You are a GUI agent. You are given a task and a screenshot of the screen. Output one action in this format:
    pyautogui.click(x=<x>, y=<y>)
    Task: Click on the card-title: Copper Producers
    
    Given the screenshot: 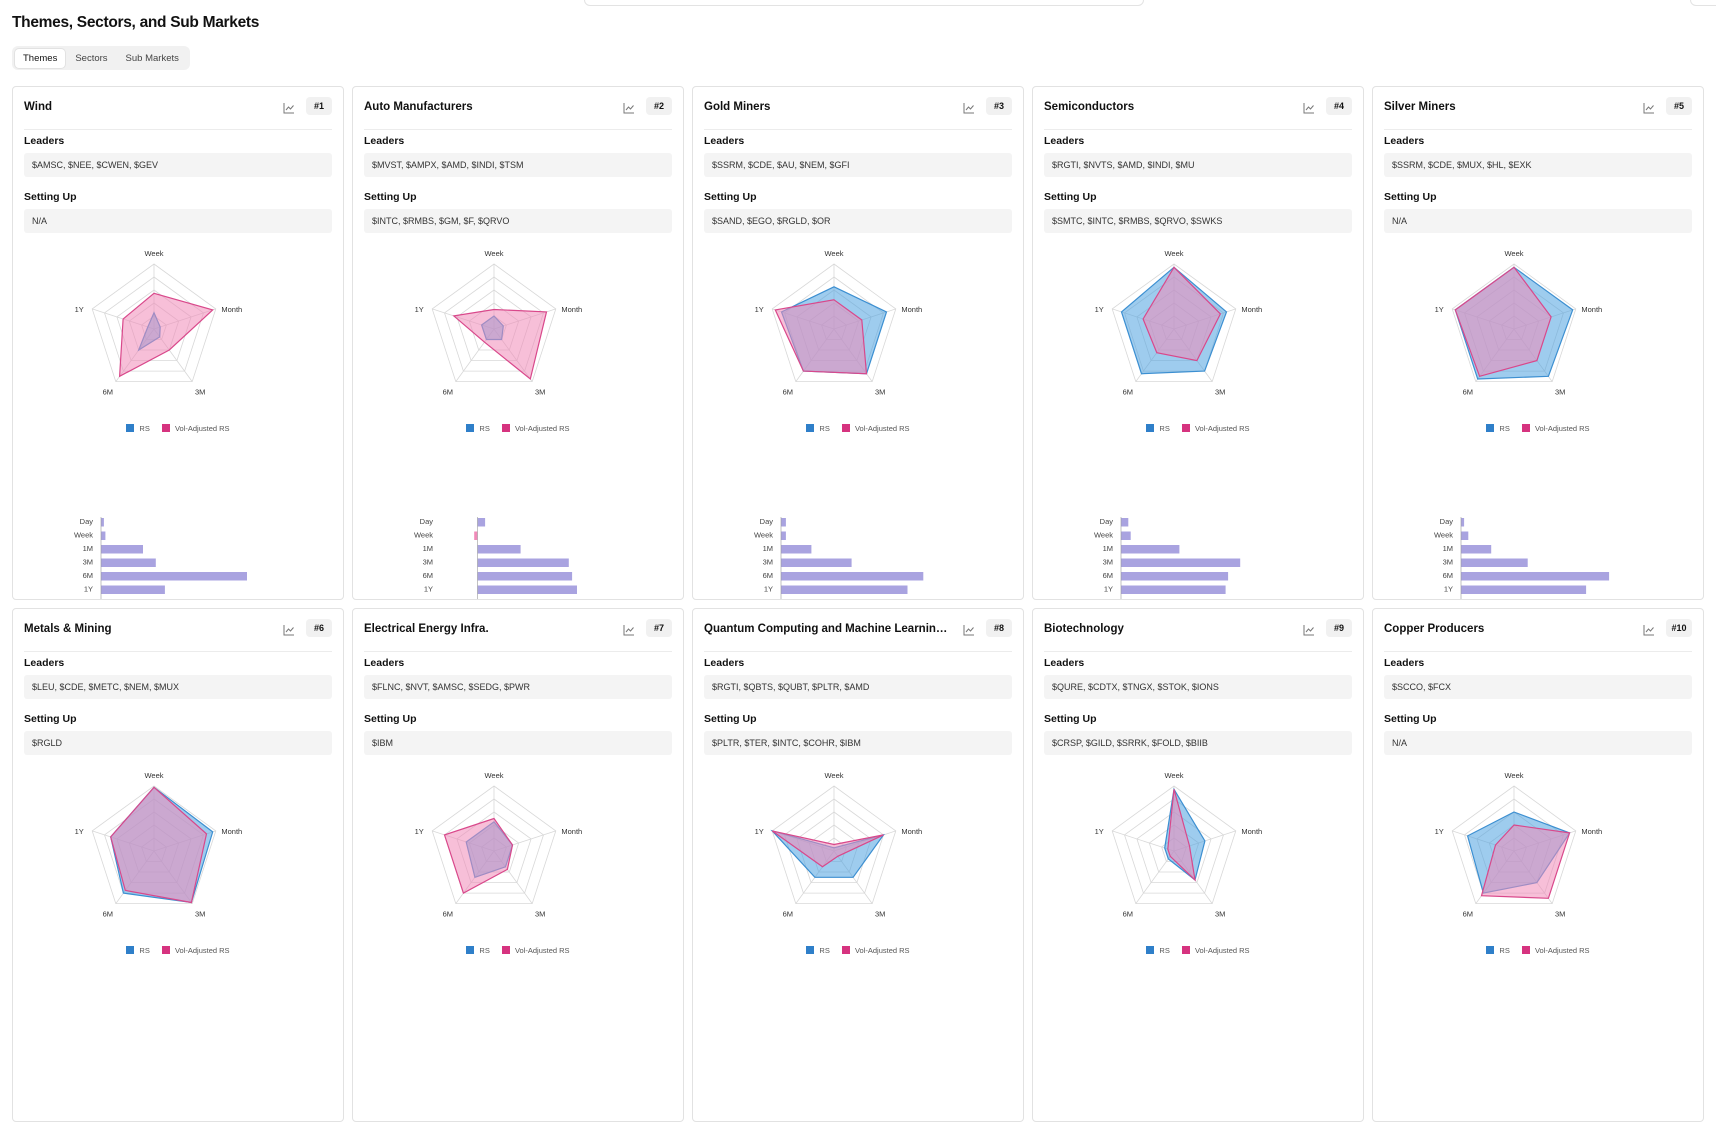 What is the action you would take?
    pyautogui.click(x=1434, y=629)
    